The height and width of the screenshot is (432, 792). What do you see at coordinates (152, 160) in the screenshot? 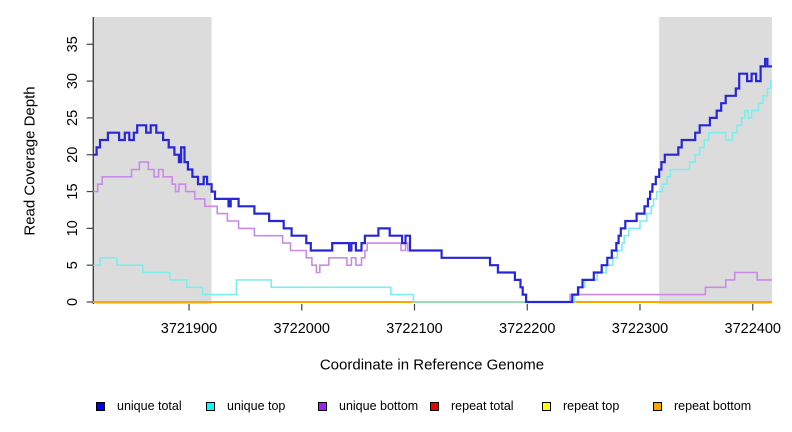
I see `shaded-region-left` at bounding box center [152, 160].